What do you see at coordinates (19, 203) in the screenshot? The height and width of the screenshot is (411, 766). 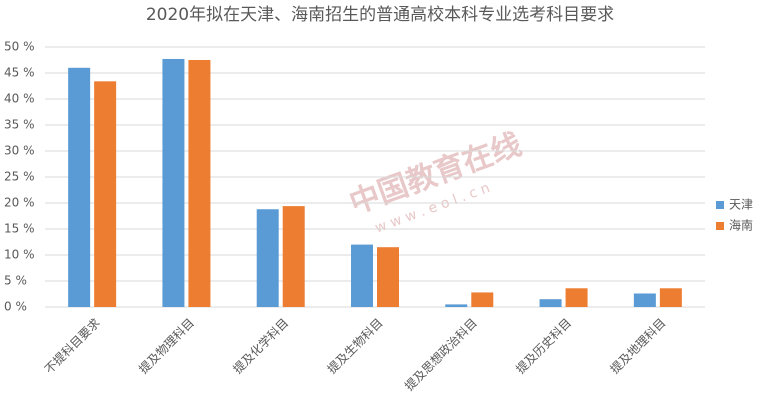 I see `y-tick-label: 20 %` at bounding box center [19, 203].